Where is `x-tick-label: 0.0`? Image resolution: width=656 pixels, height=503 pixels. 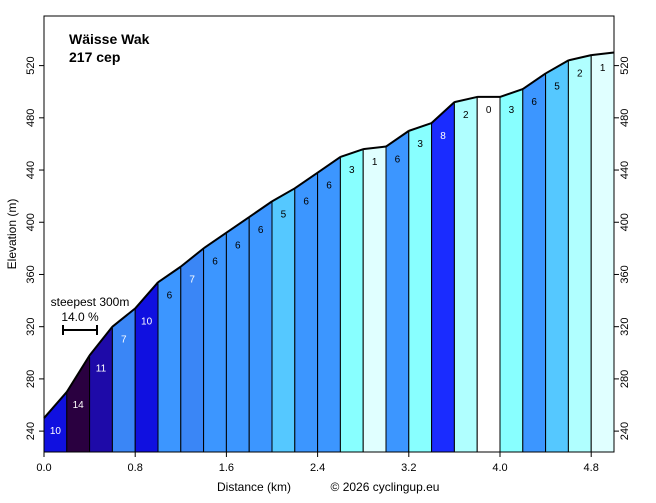
x-tick-label: 0.0 is located at coordinates (43, 468).